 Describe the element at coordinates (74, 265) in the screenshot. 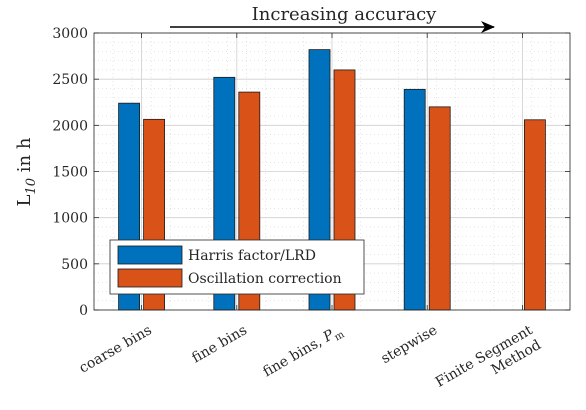

I see `y-tick-label: 500` at that location.